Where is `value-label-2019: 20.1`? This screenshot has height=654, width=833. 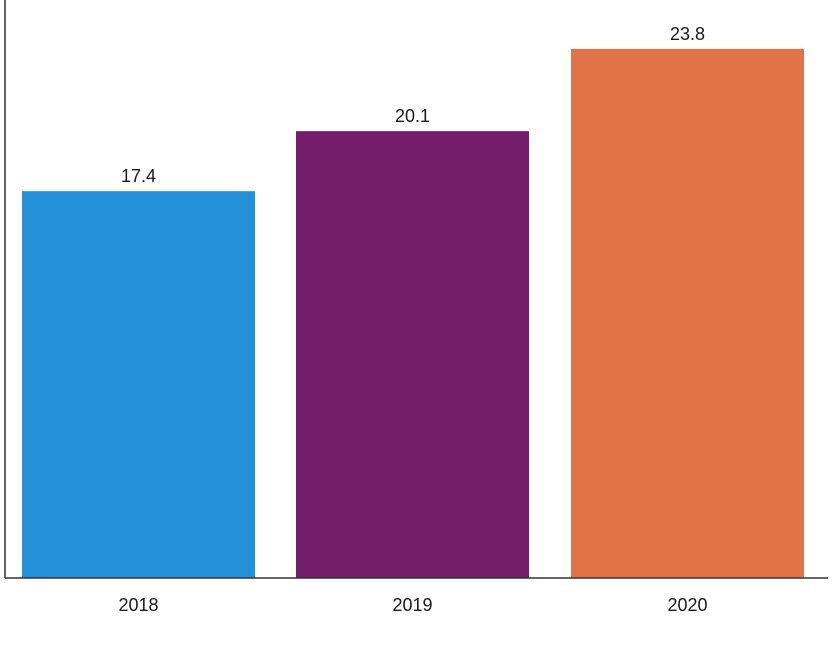
value-label-2019: 20.1 is located at coordinates (412, 116).